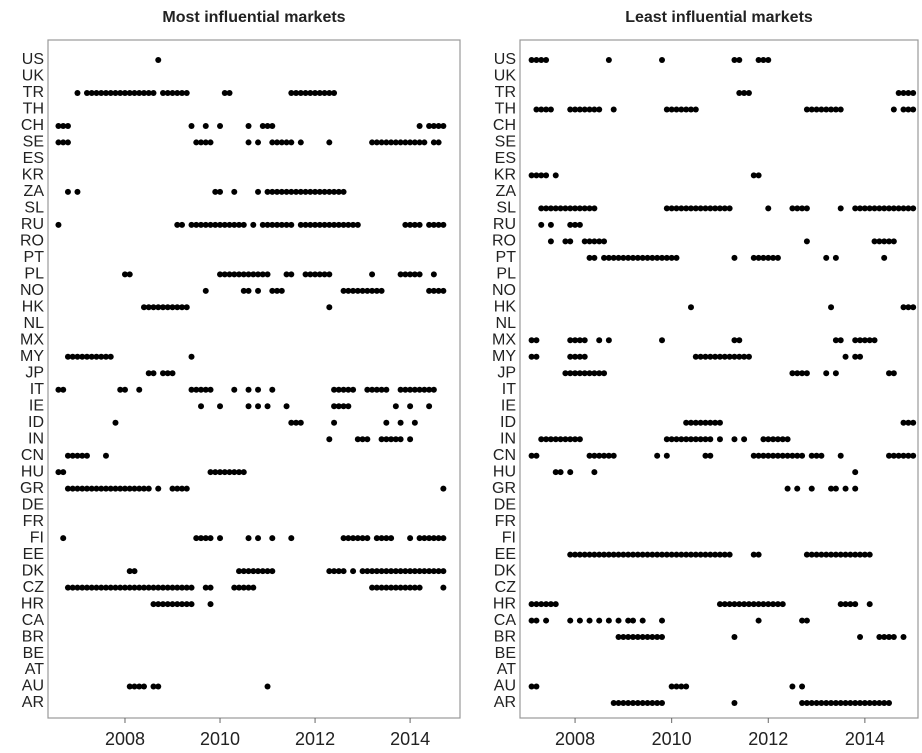 This screenshot has height=753, width=922. Describe the element at coordinates (505, 76) in the screenshot. I see `y-tick-label: UK` at that location.